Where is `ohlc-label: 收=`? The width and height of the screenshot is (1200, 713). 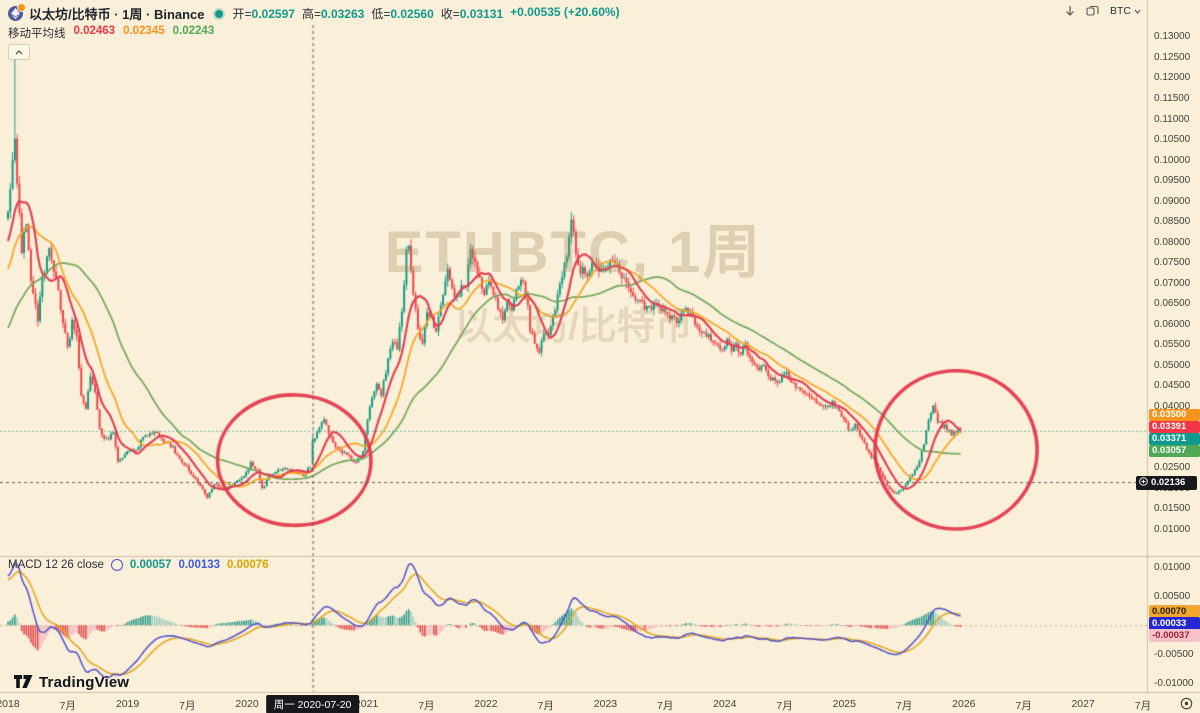
ohlc-label: 收= is located at coordinates (450, 14).